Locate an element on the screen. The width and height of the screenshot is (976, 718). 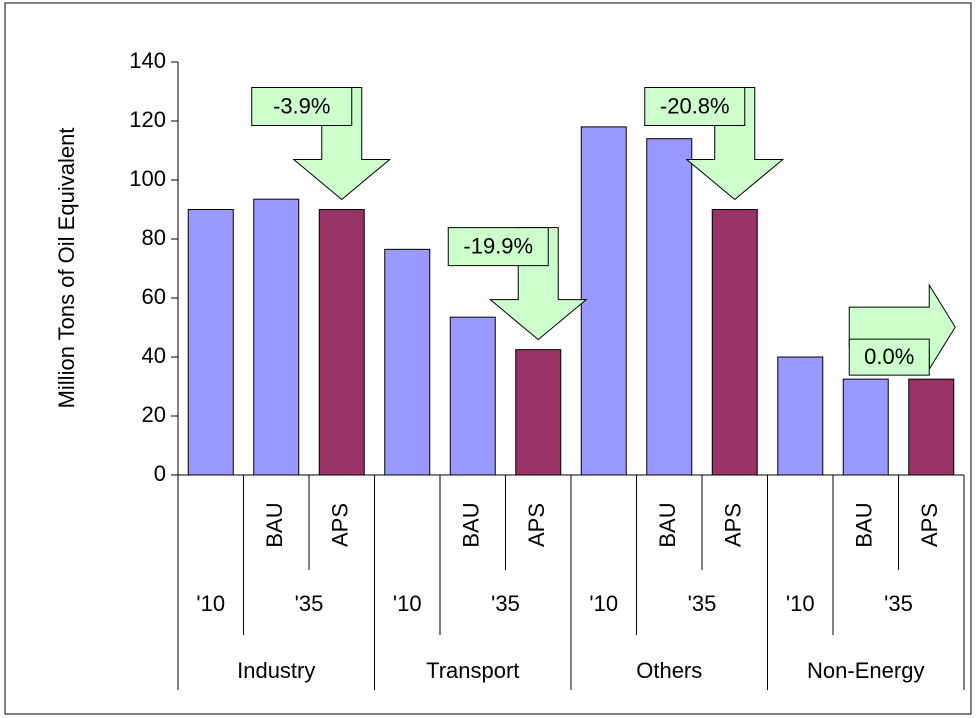
annotation-label: -20.8% is located at coordinates (695, 105).